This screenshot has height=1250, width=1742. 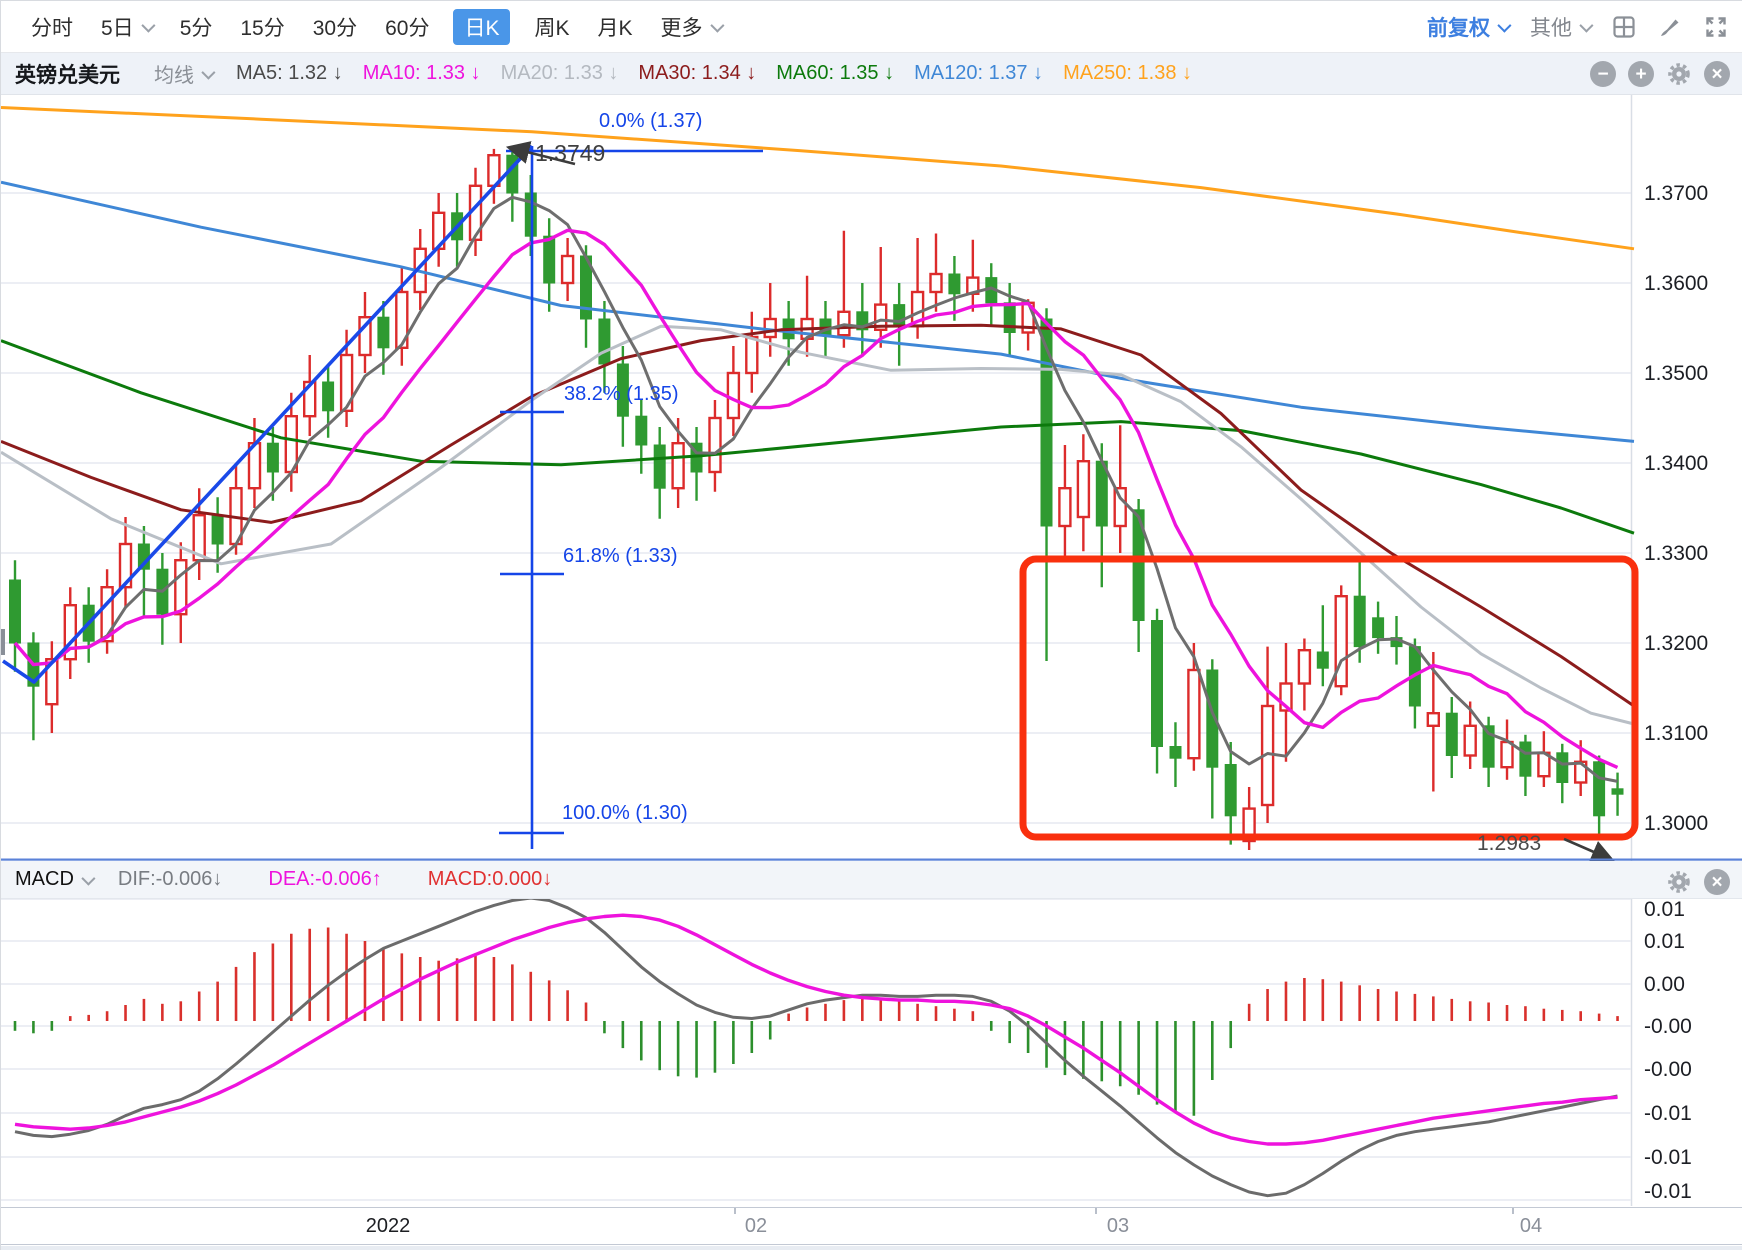 I want to click on ma-legend-item: MA30: 1.34 ↓, so click(x=697, y=73).